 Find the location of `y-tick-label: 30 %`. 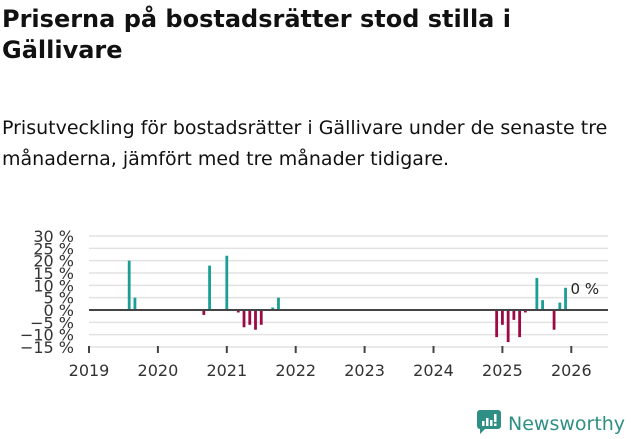

y-tick-label: 30 % is located at coordinates (53, 236).